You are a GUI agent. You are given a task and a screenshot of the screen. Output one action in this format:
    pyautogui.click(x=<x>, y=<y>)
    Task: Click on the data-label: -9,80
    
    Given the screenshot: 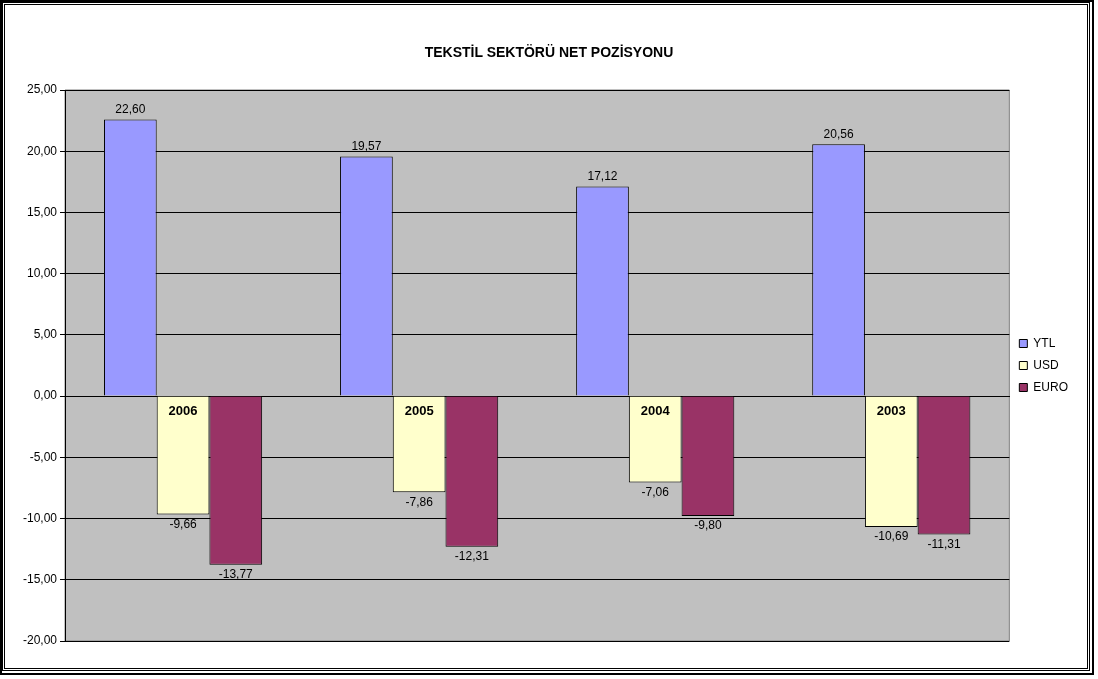 What is the action you would take?
    pyautogui.click(x=708, y=525)
    